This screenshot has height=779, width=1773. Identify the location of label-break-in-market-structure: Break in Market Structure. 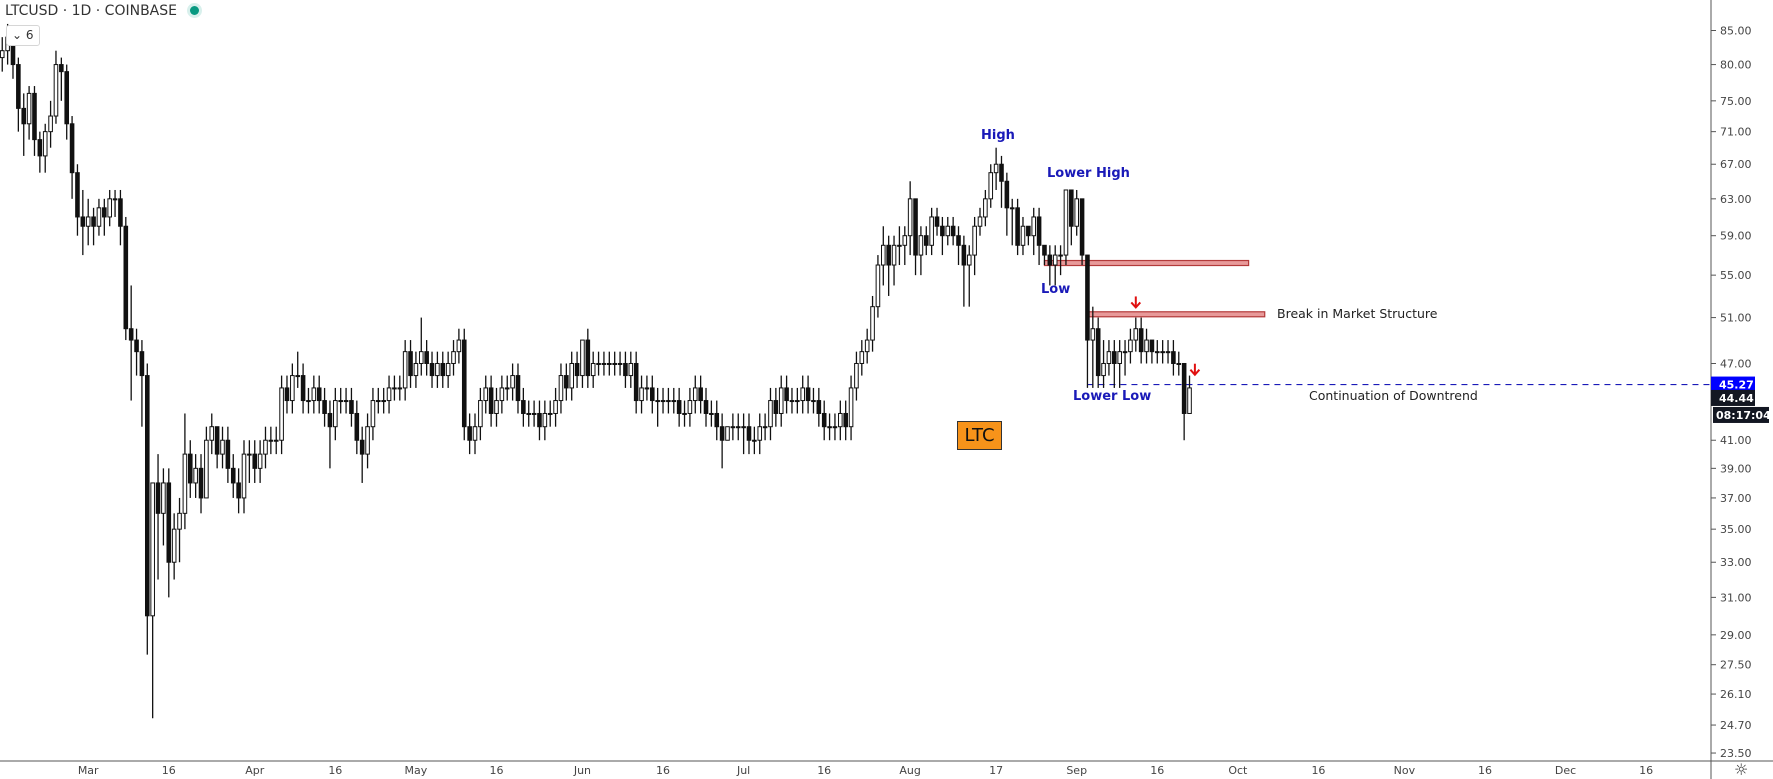
(1357, 313).